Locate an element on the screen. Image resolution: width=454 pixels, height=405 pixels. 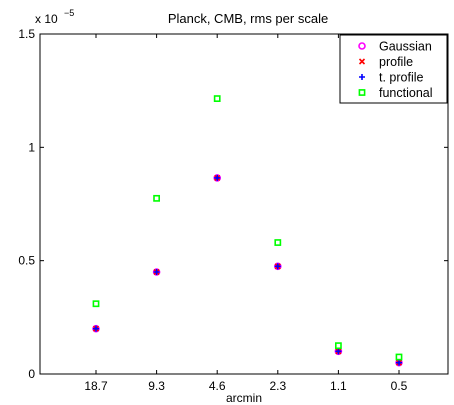
legend-marker-plus is located at coordinates (362, 77).